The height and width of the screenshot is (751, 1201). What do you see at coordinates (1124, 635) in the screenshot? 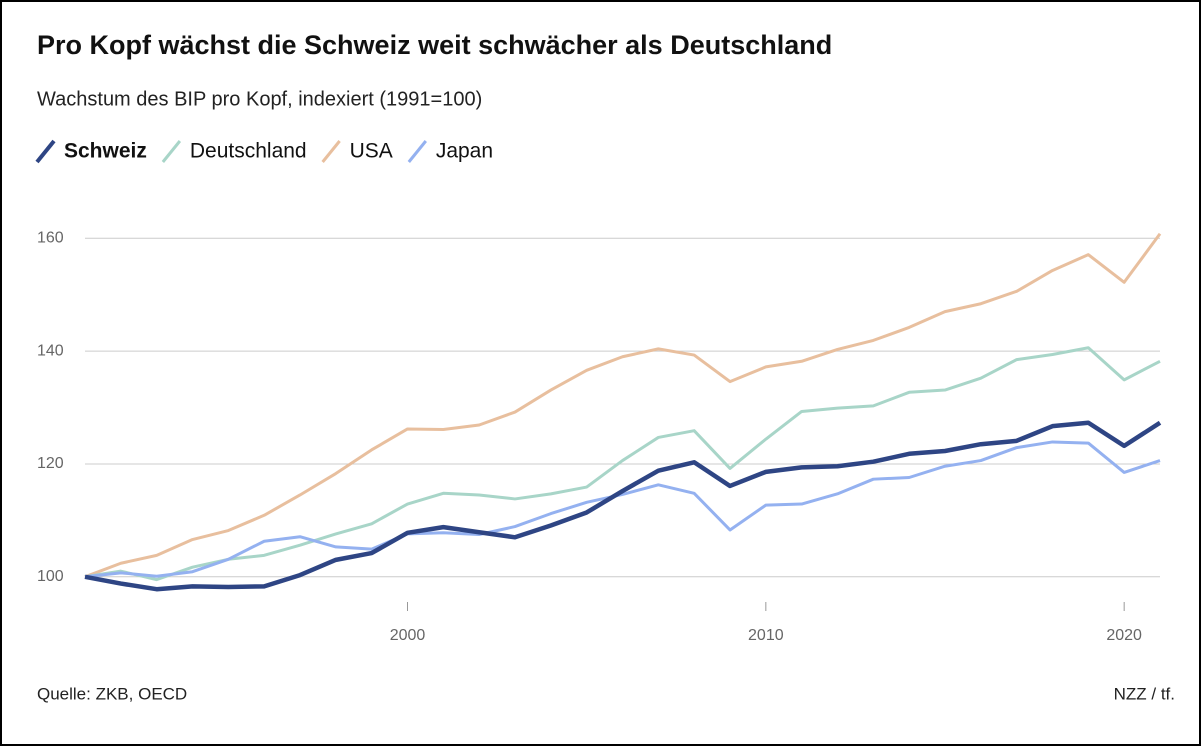
I see `x-tick-label: 2020` at bounding box center [1124, 635].